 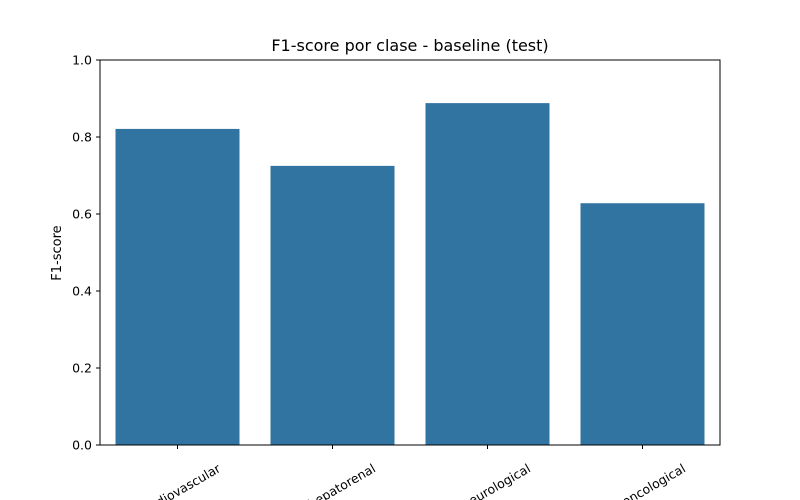 I want to click on y-tick-label: 0.6, so click(x=82, y=214).